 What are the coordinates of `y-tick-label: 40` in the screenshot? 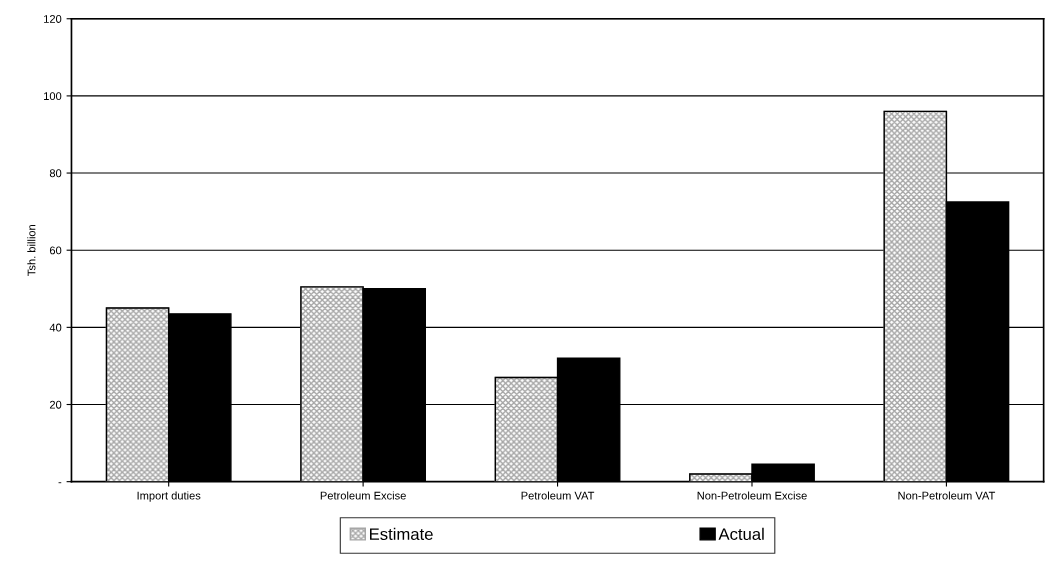 It's located at (55, 327).